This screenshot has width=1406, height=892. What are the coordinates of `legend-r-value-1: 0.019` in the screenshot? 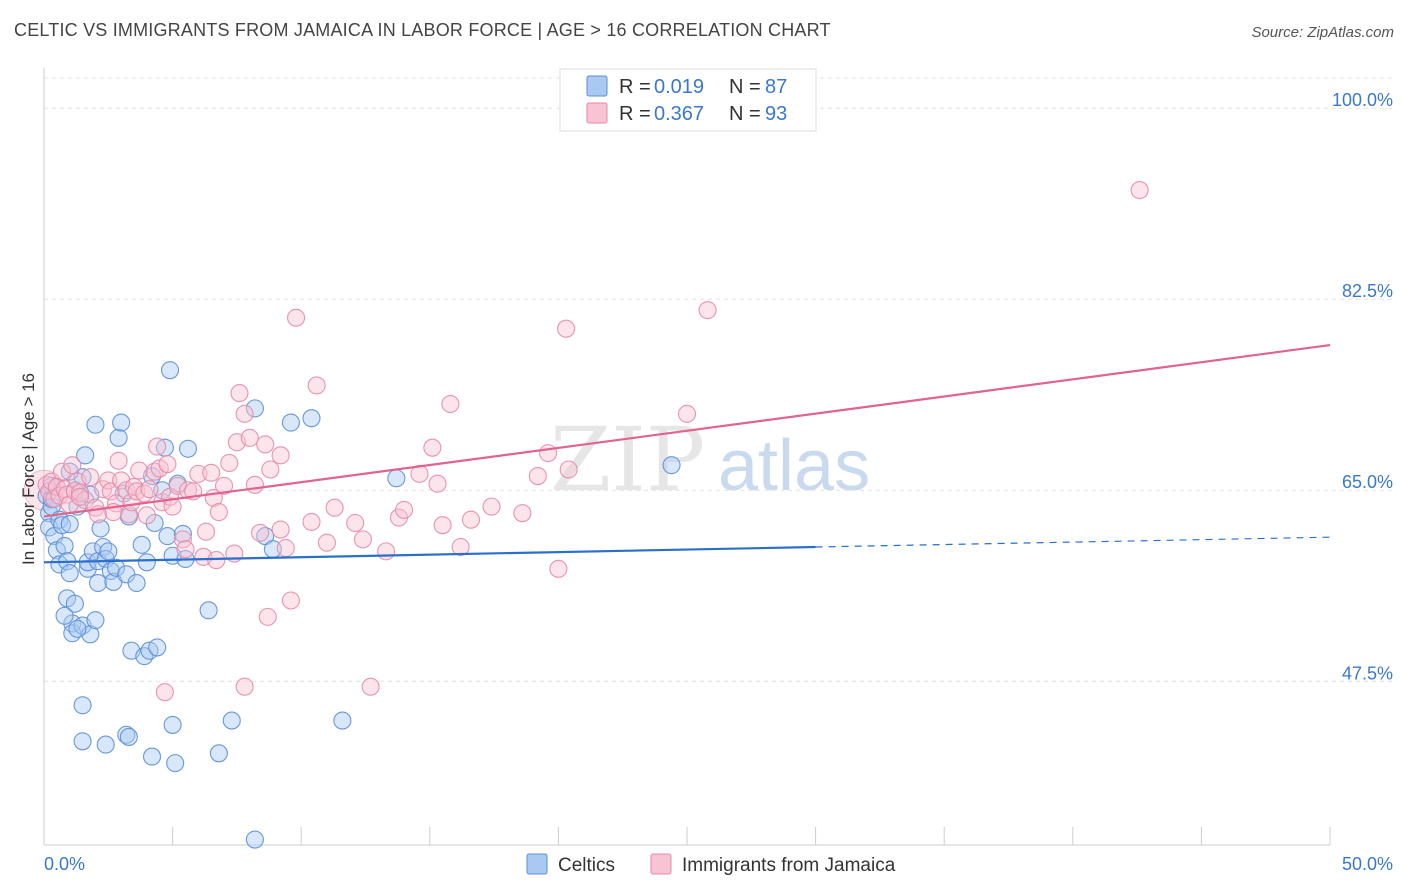 It's located at (679, 87).